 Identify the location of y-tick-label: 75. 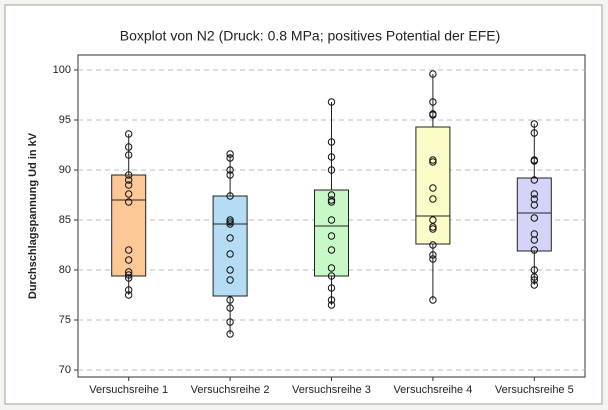
(65, 320).